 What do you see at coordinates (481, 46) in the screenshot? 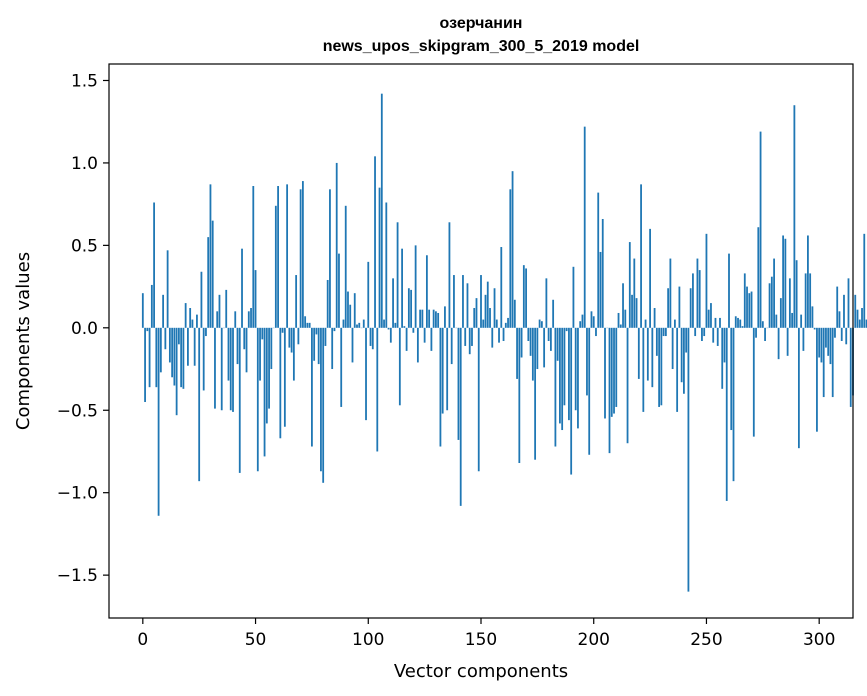
I see `chart-subtitle: news_upos_skipgram_300_5_2019 model` at bounding box center [481, 46].